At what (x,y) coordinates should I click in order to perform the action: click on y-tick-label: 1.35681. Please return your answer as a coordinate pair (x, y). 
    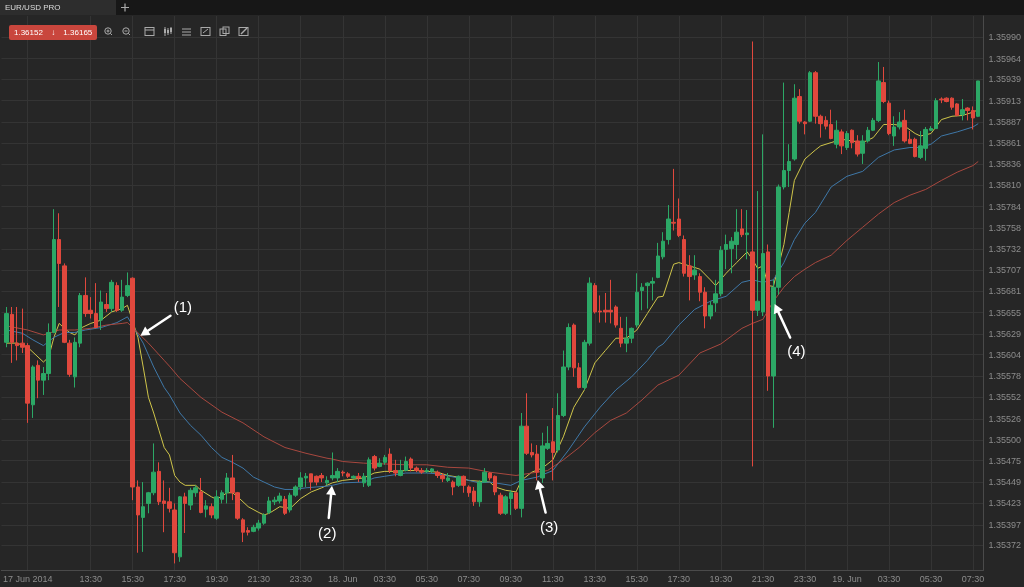
    Looking at the image, I should click on (1005, 291).